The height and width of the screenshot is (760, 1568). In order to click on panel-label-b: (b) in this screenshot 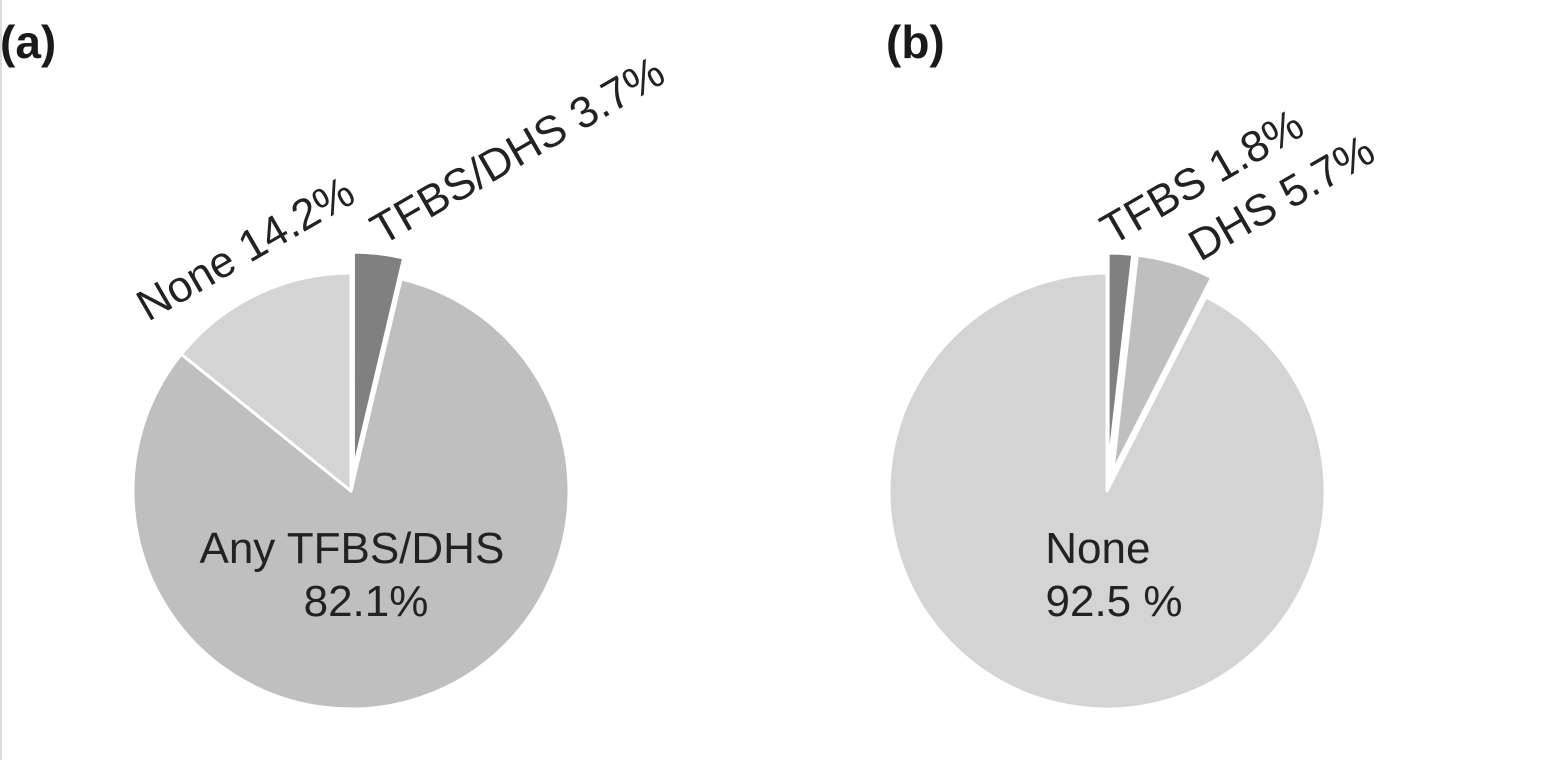, I will do `click(915, 42)`.